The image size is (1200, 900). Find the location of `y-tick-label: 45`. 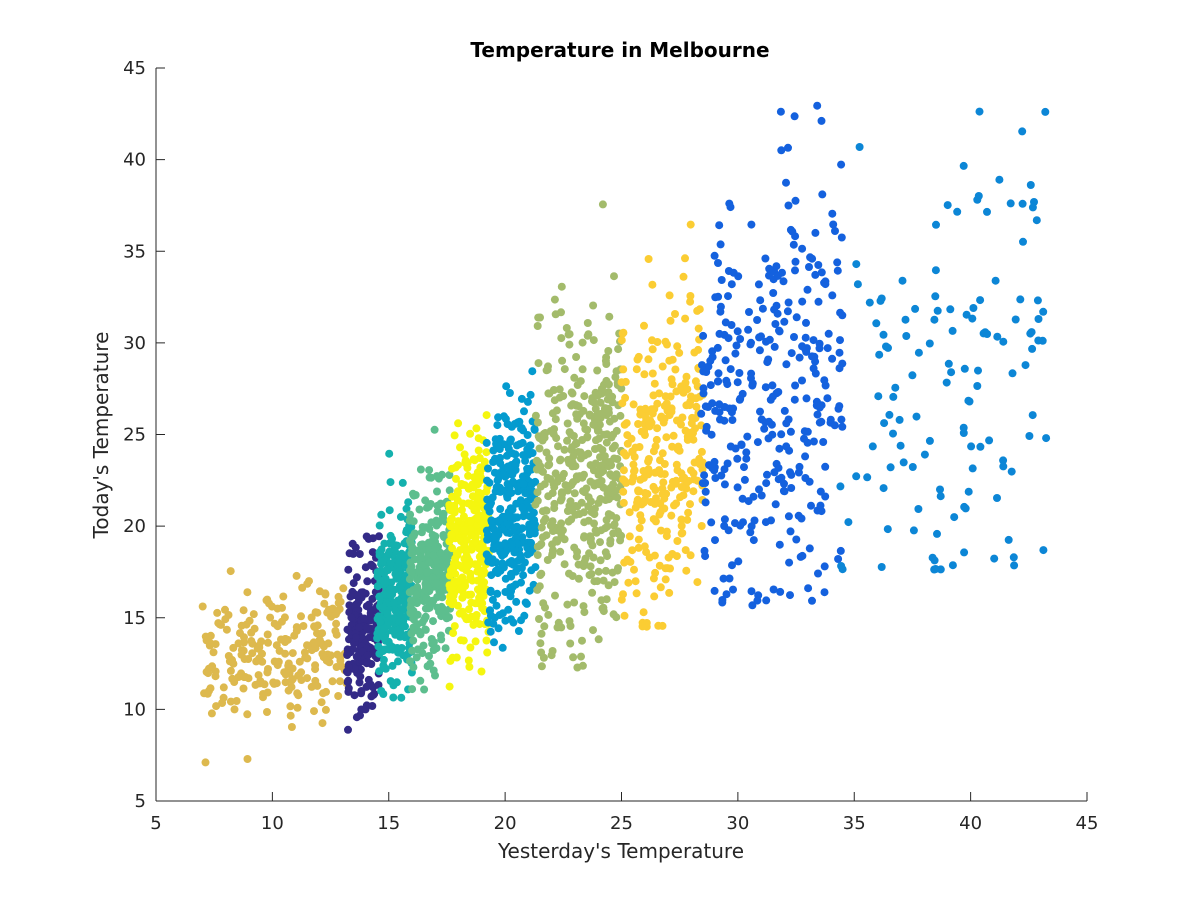

y-tick-label: 45 is located at coordinates (134, 68).